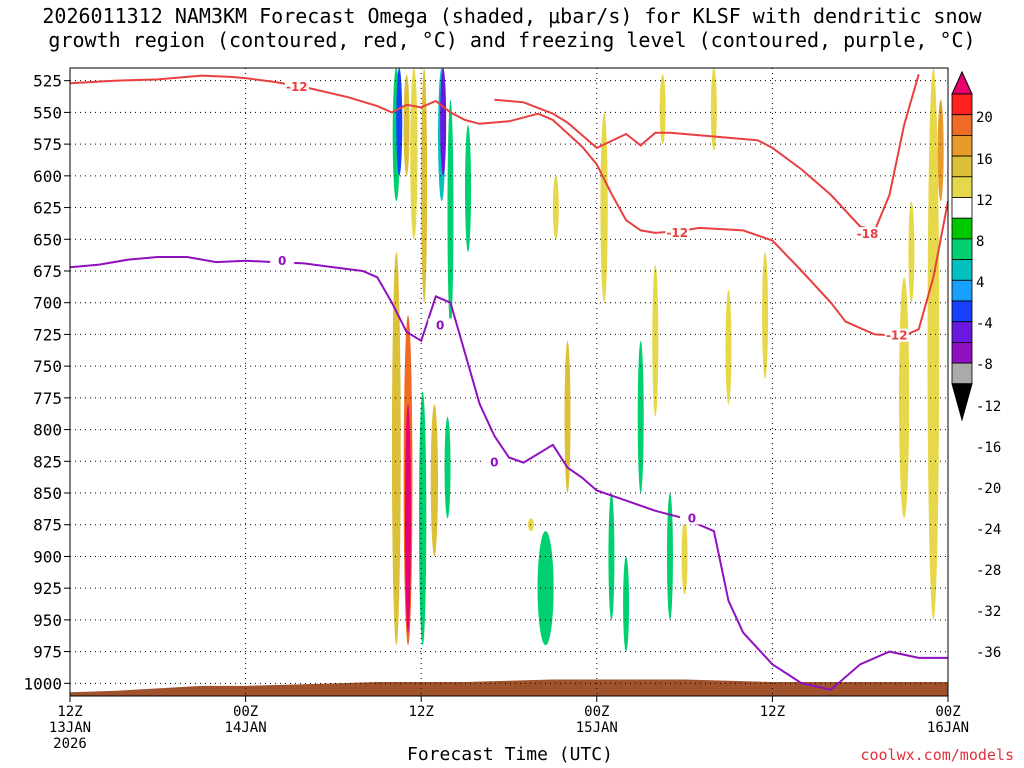 This screenshot has height=768, width=1024. What do you see at coordinates (47, 398) in the screenshot?
I see `y-tick-label: 775` at bounding box center [47, 398].